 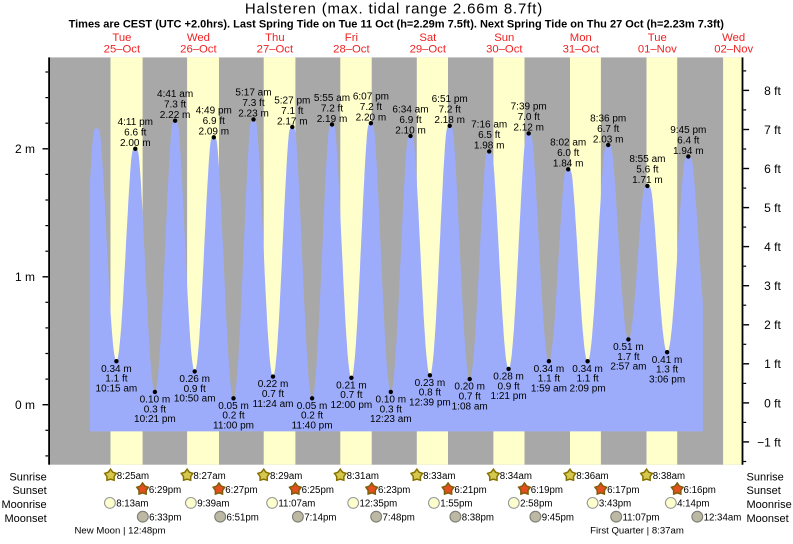 What do you see at coordinates (410, 130) in the screenshot?
I see `svg-text: 2.10 m` at bounding box center [410, 130].